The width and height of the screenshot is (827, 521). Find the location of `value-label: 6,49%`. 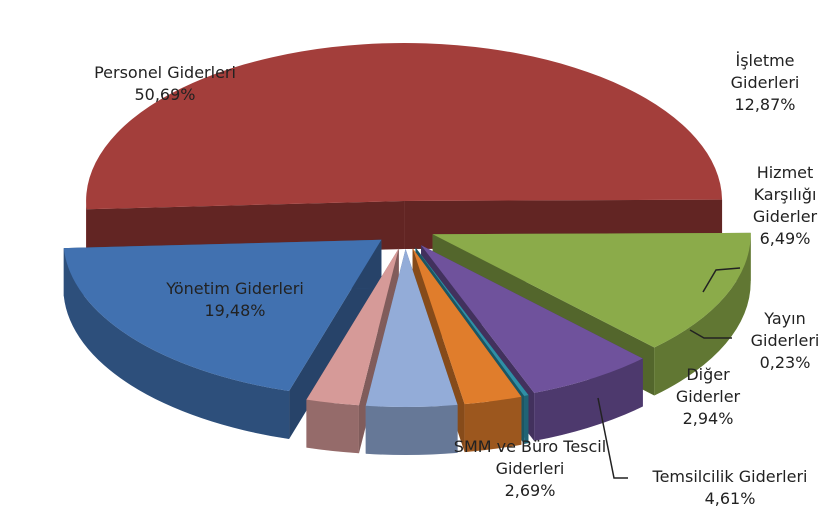

value-label: 6,49% is located at coordinates (785, 238).